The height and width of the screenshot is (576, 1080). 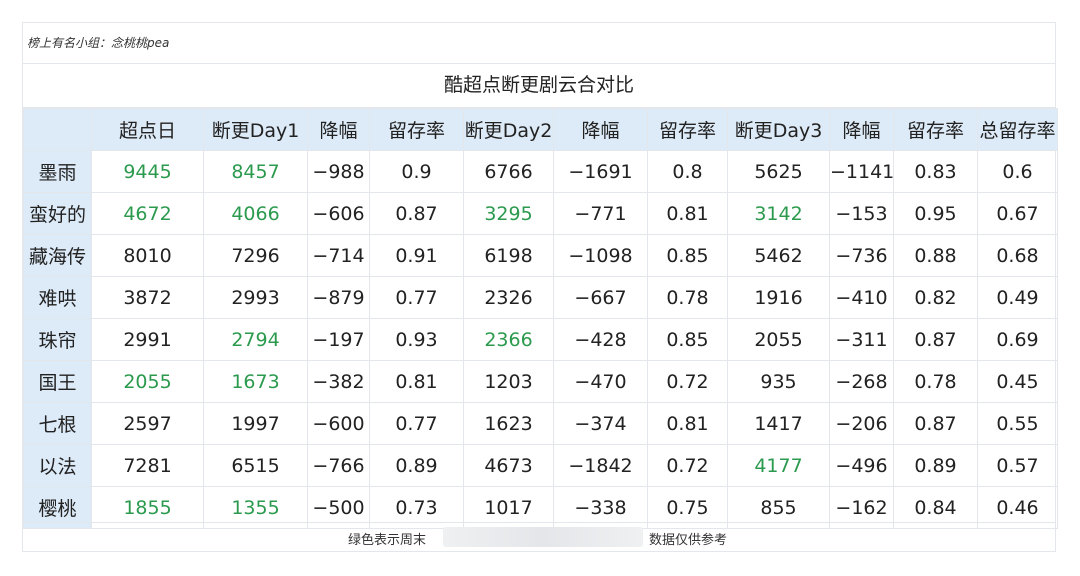 I want to click on data-cell: 0.91, so click(x=416, y=255).